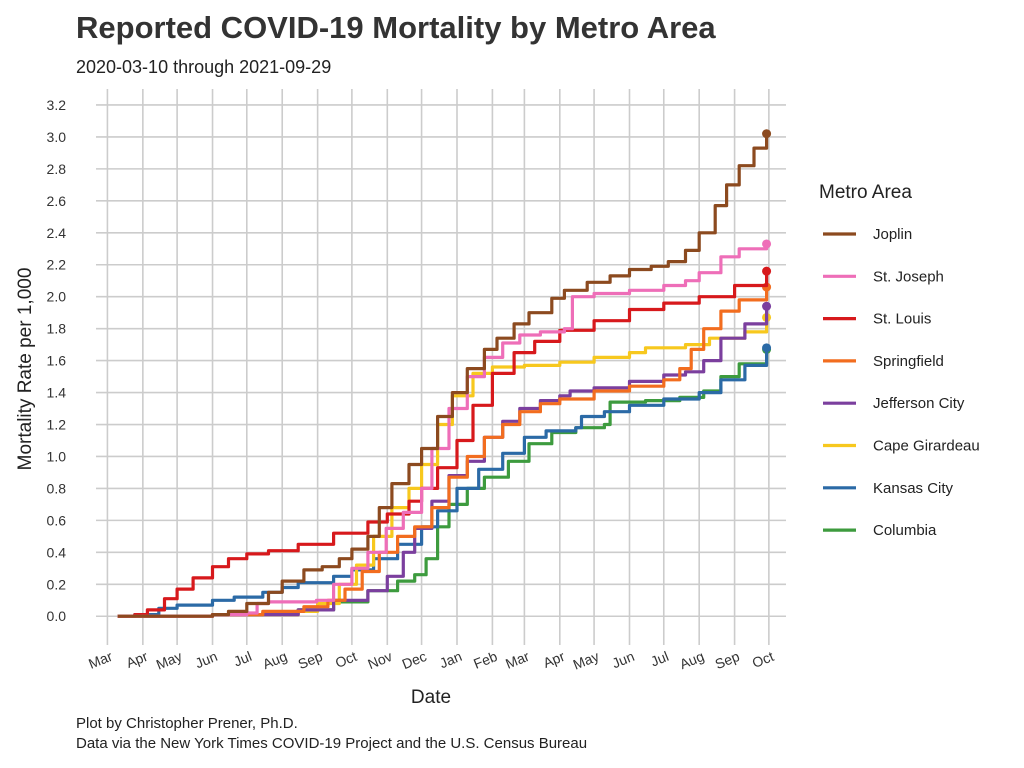  Describe the element at coordinates (57, 393) in the screenshot. I see `y-tick-label: 1.4` at that location.